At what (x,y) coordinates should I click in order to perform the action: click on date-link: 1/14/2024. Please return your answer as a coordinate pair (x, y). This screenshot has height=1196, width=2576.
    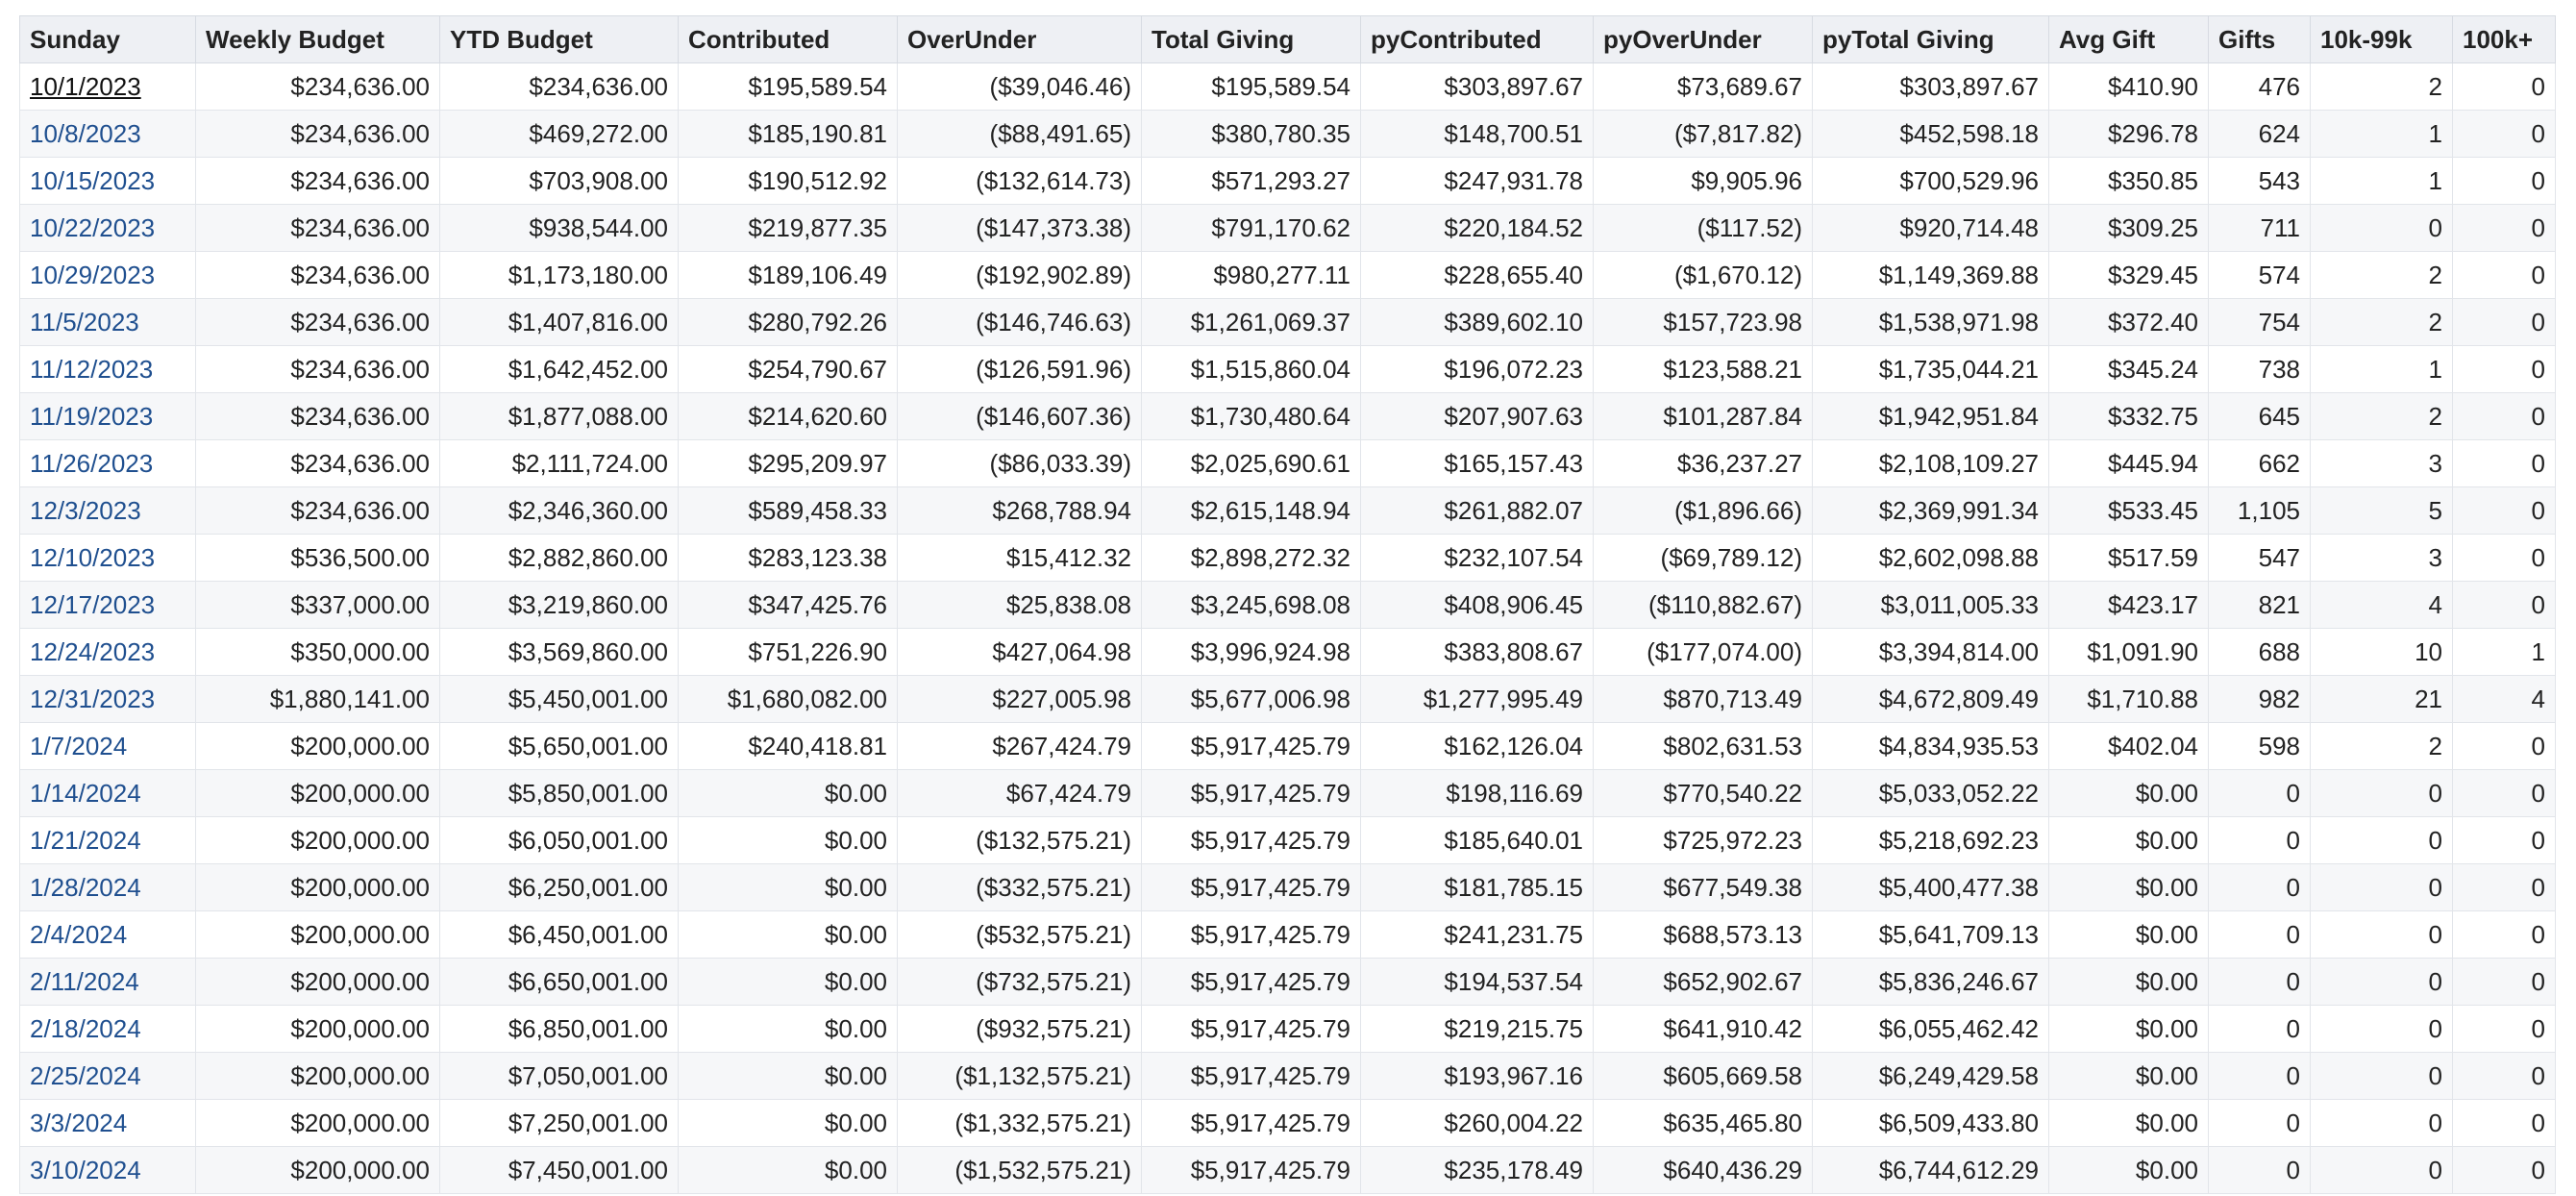
    Looking at the image, I should click on (86, 793).